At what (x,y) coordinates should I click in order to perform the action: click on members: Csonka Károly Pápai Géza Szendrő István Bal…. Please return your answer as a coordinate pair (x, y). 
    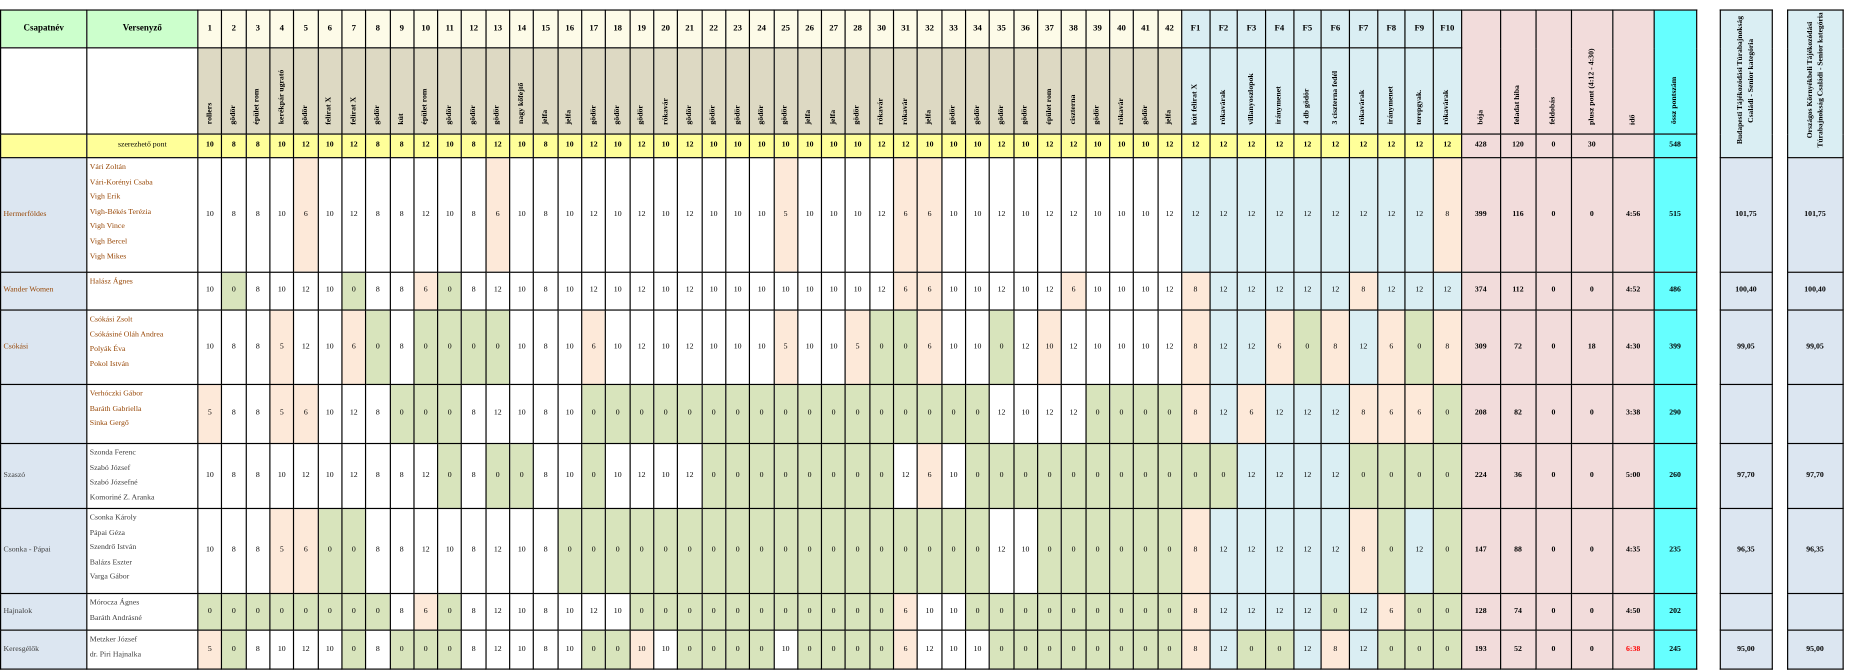
    Looking at the image, I should click on (142, 551).